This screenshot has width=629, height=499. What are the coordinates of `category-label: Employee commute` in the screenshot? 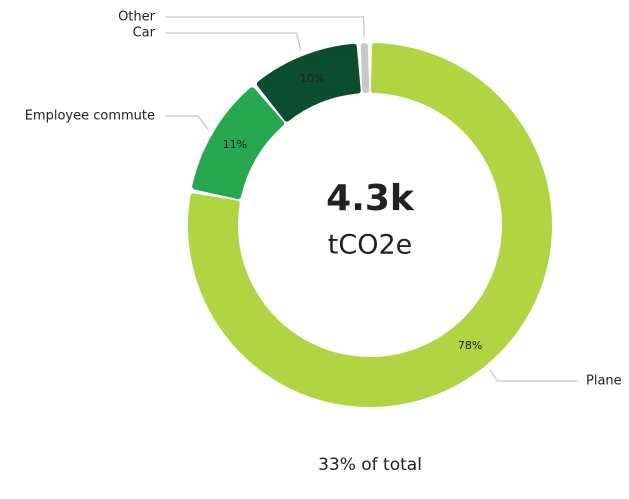 It's located at (90, 116).